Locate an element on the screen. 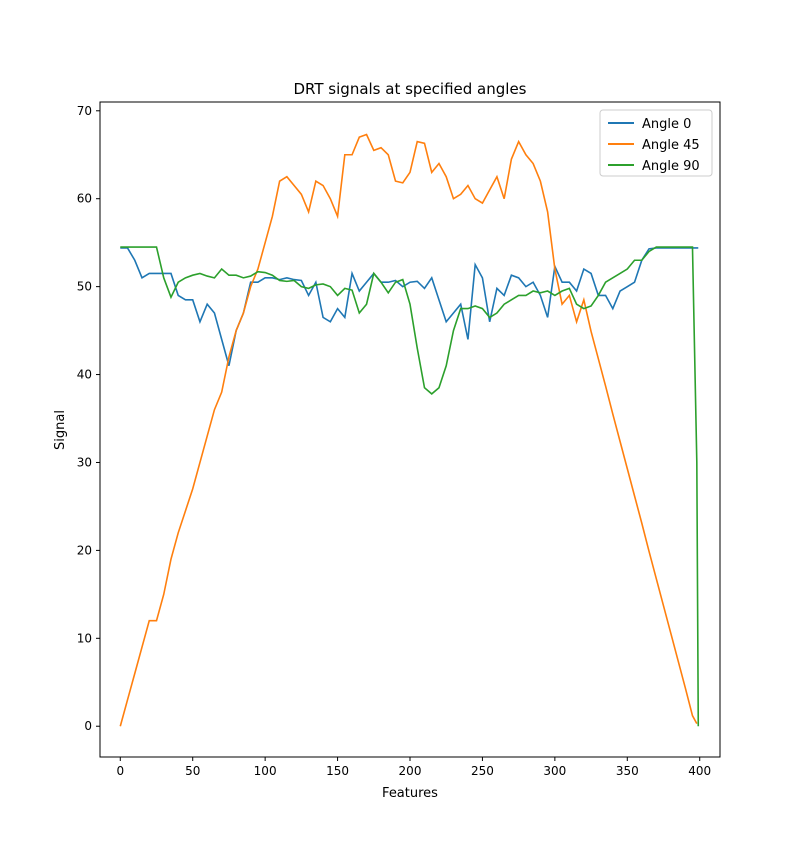 The height and width of the screenshot is (854, 800). y-tick-label: 10 is located at coordinates (84, 638).